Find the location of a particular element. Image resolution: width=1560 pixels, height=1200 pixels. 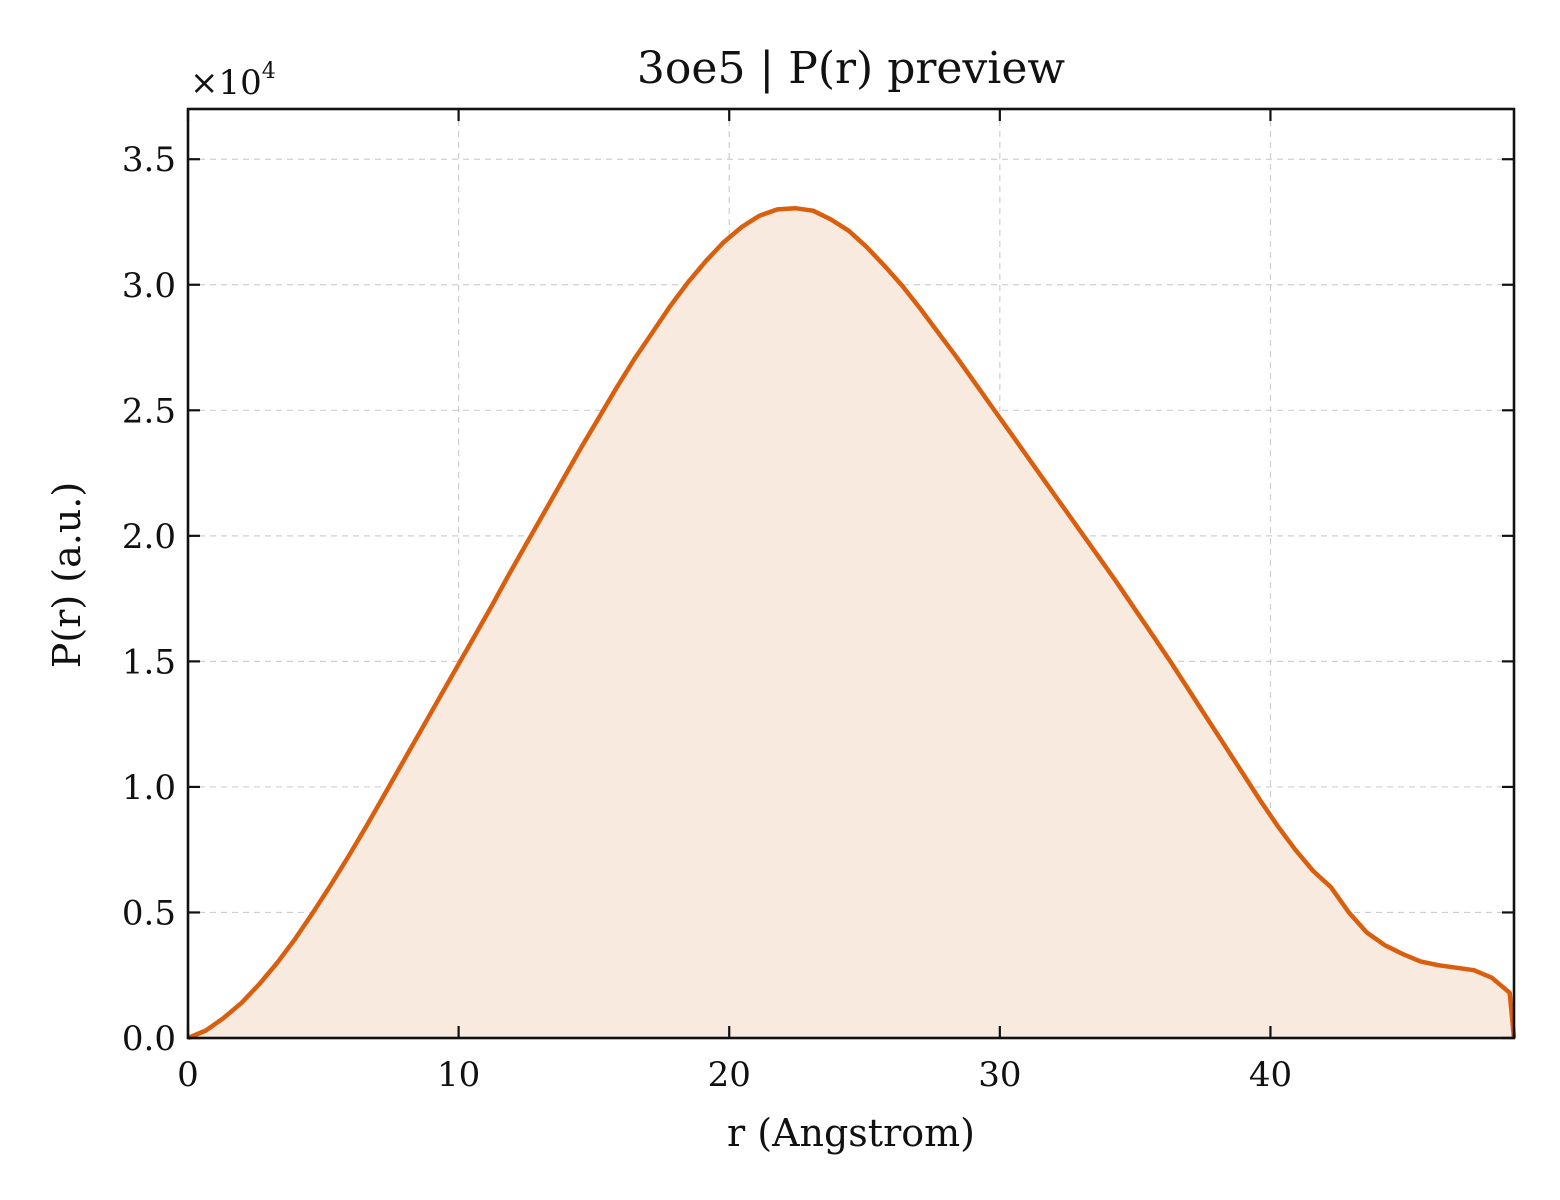

y-tick-label: 2.5 is located at coordinates (149, 411).